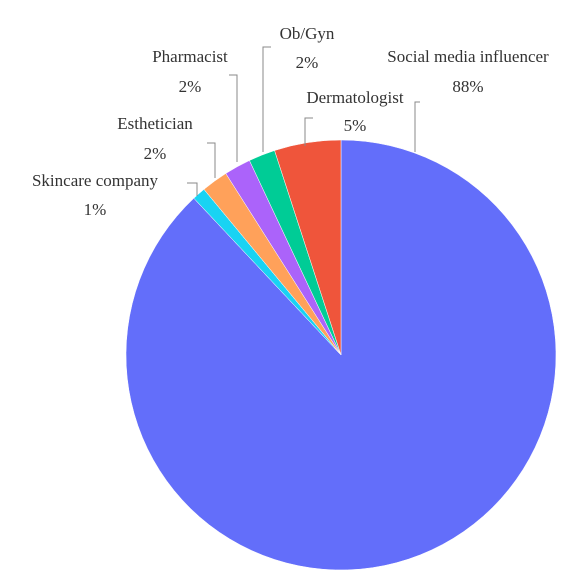  I want to click on slice-label: Ob/Gyn, so click(307, 33).